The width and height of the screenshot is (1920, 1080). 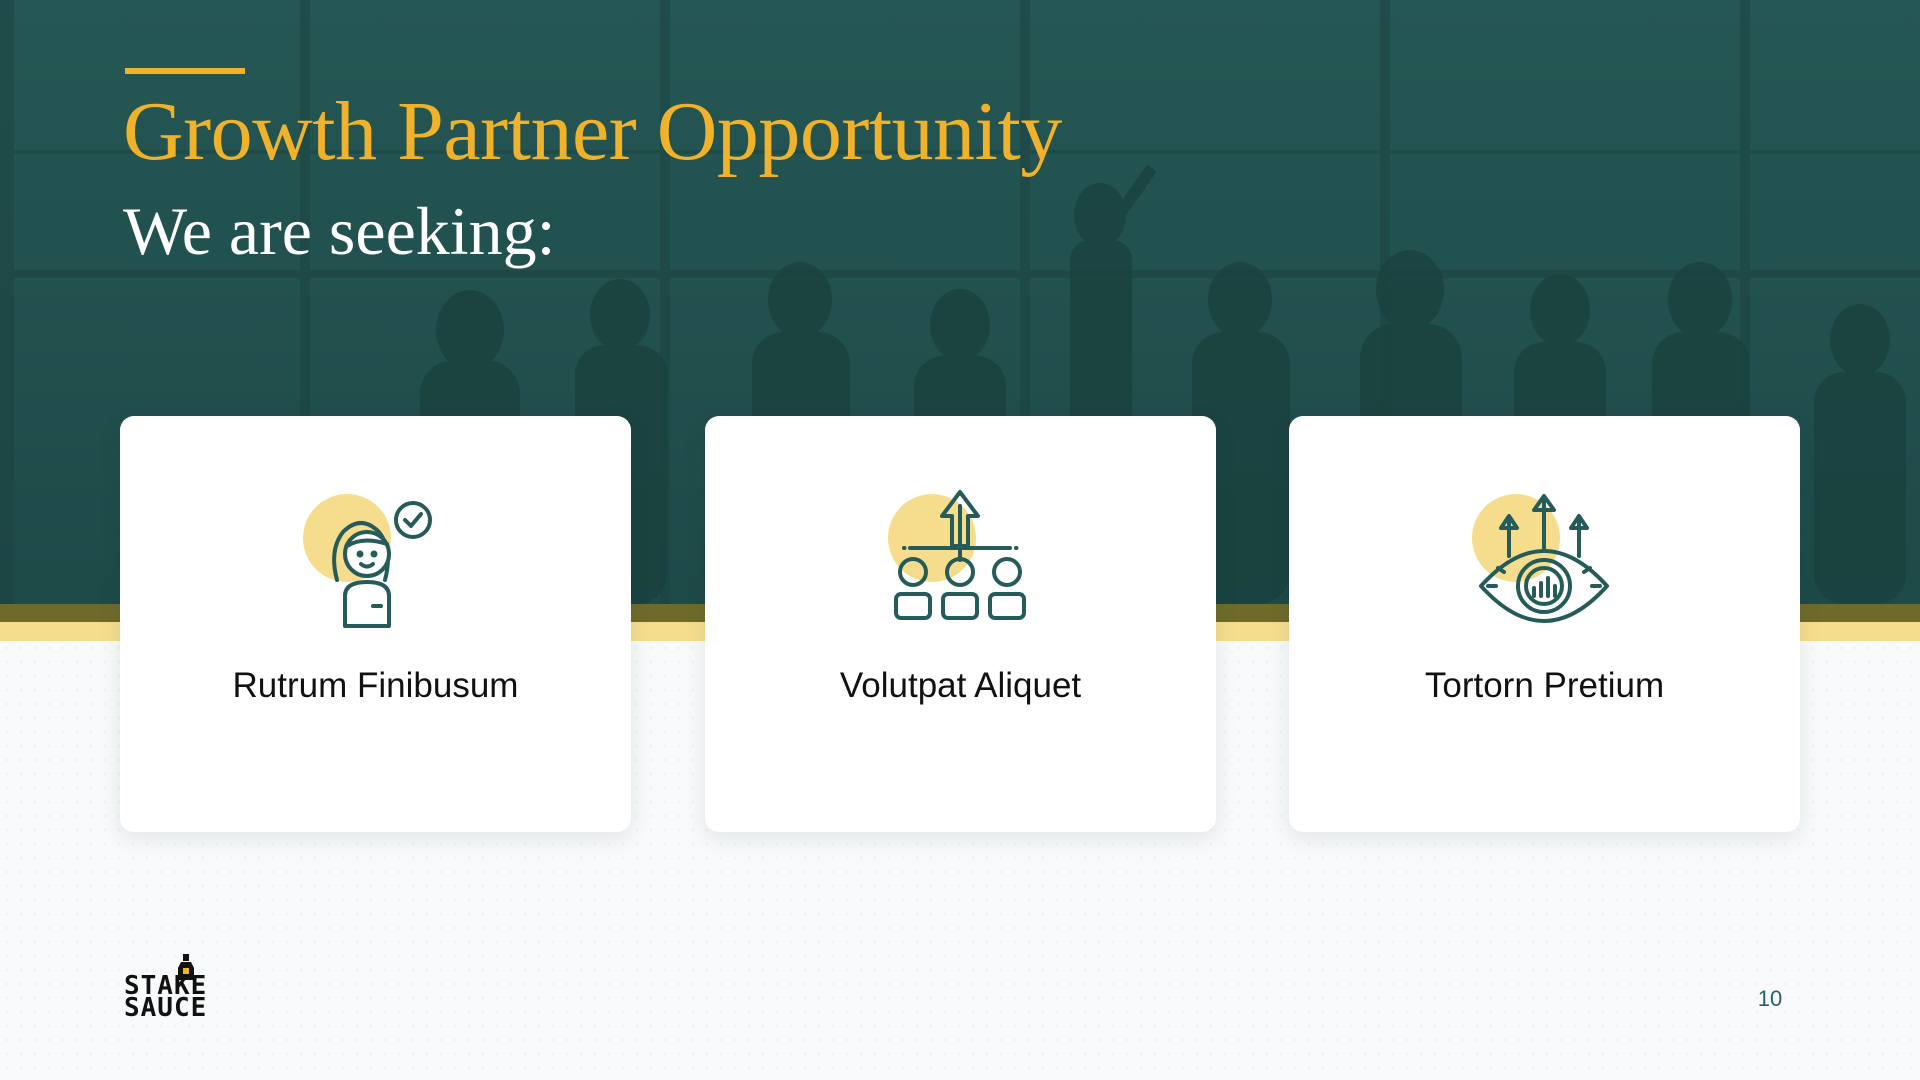 I want to click on card-label: Volutpat Aliquet, so click(x=960, y=685).